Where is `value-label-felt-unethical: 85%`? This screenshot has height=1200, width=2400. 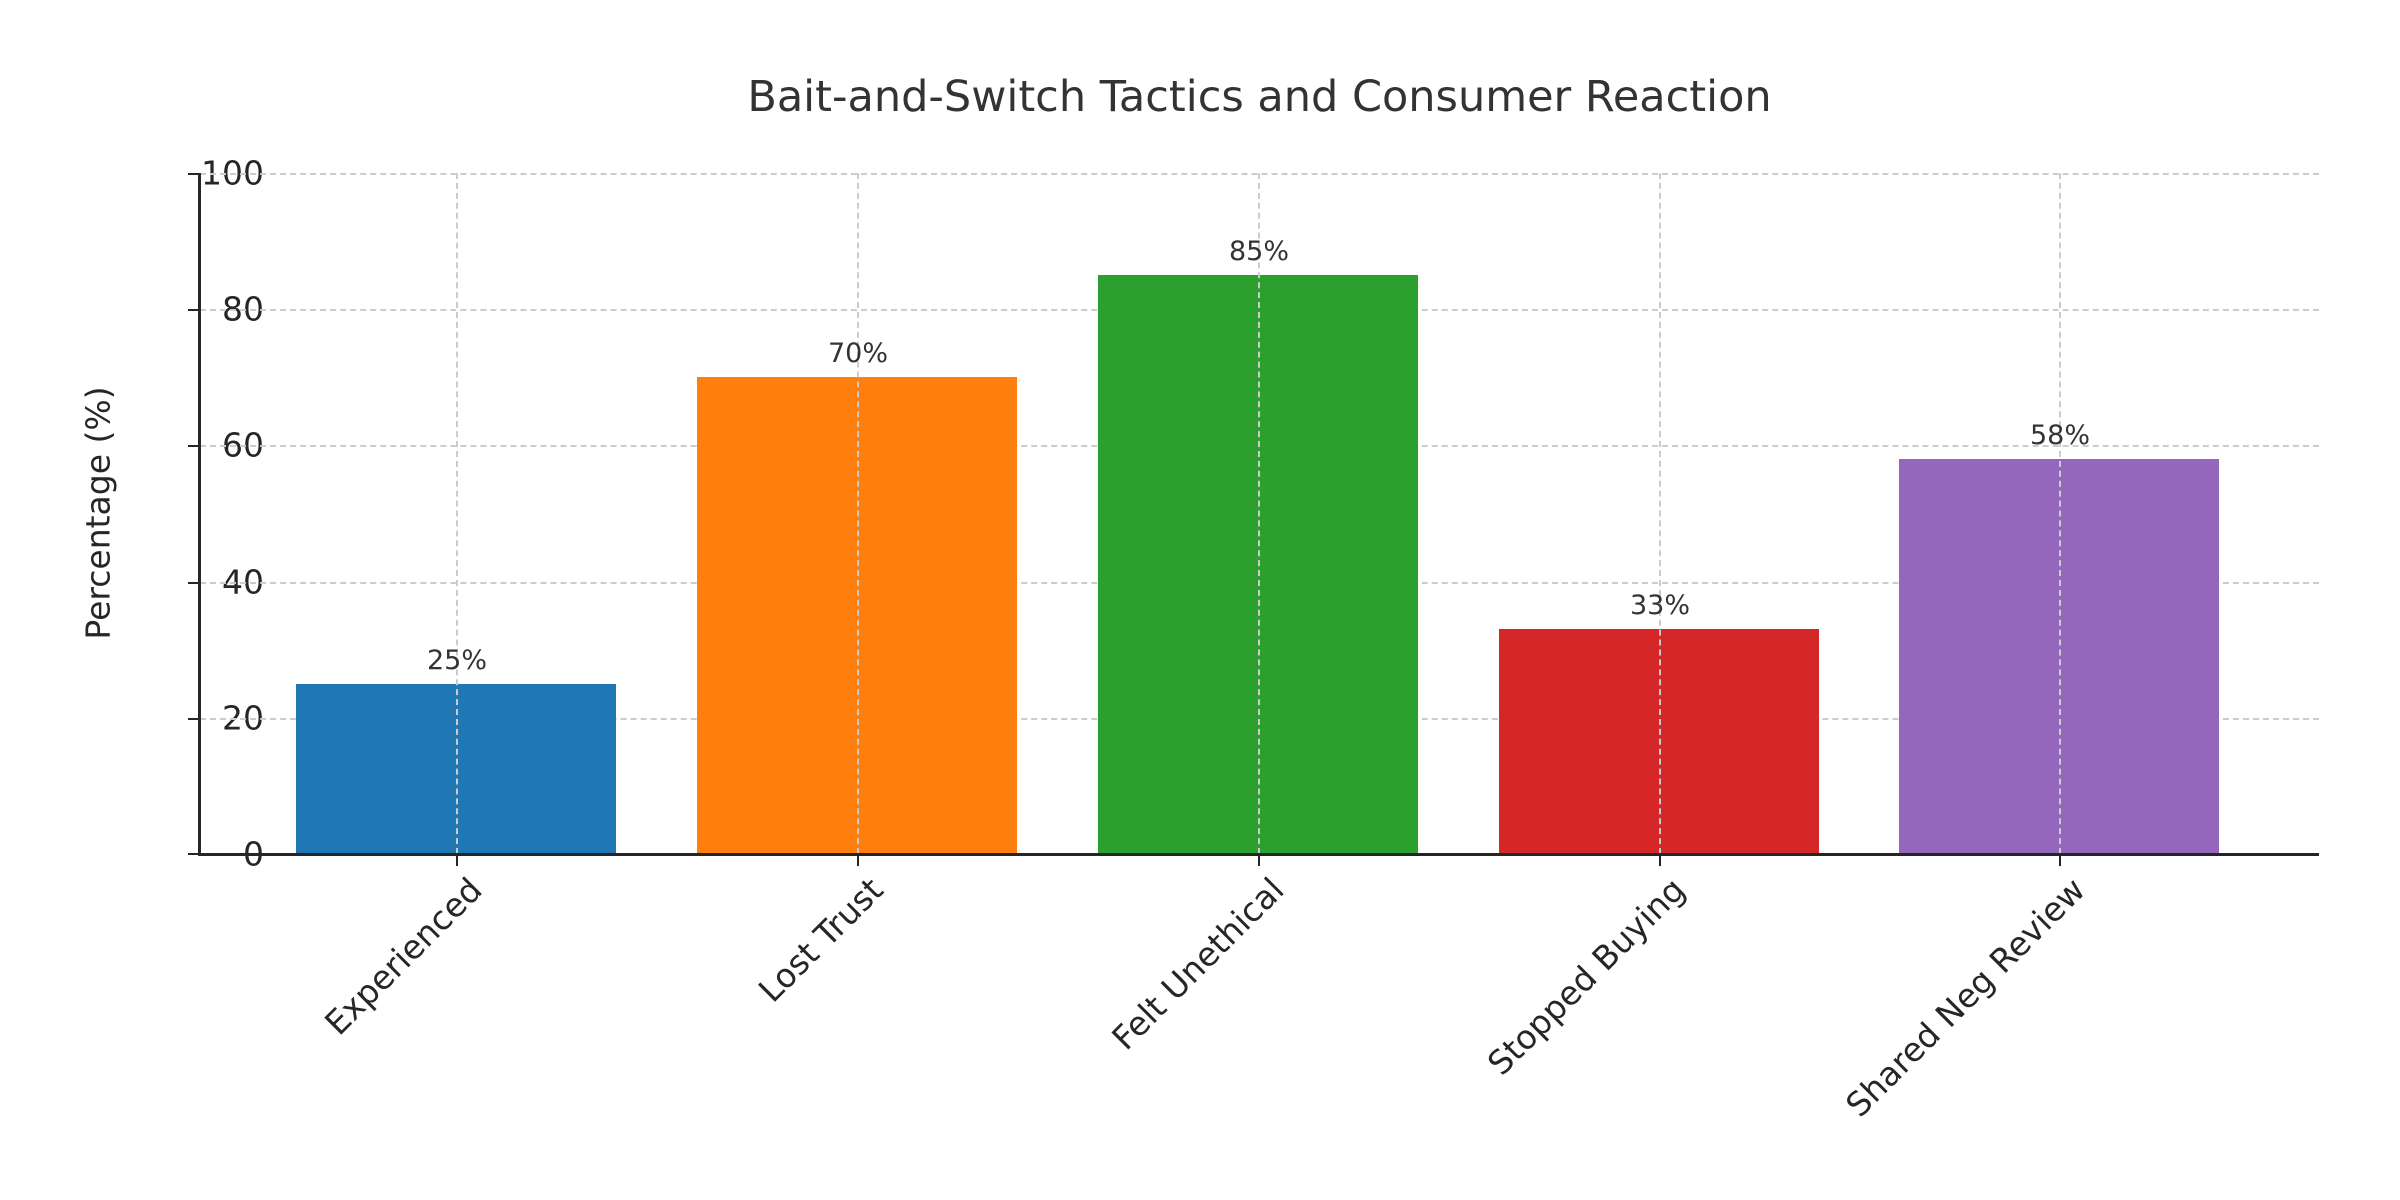
value-label-felt-unethical: 85% is located at coordinates (1259, 251).